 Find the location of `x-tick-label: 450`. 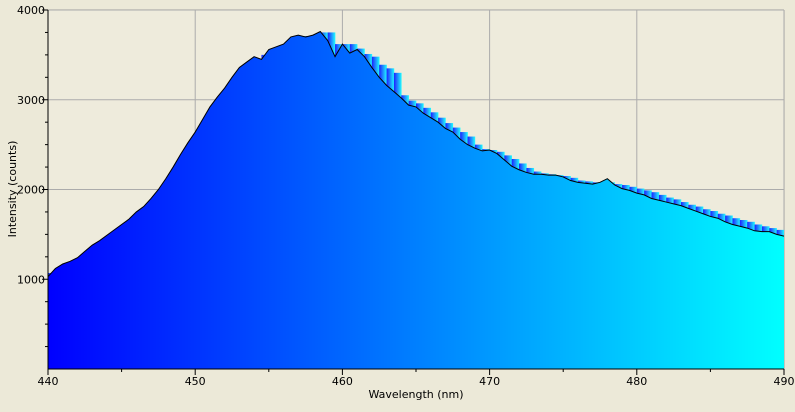

x-tick-label: 450 is located at coordinates (195, 381).